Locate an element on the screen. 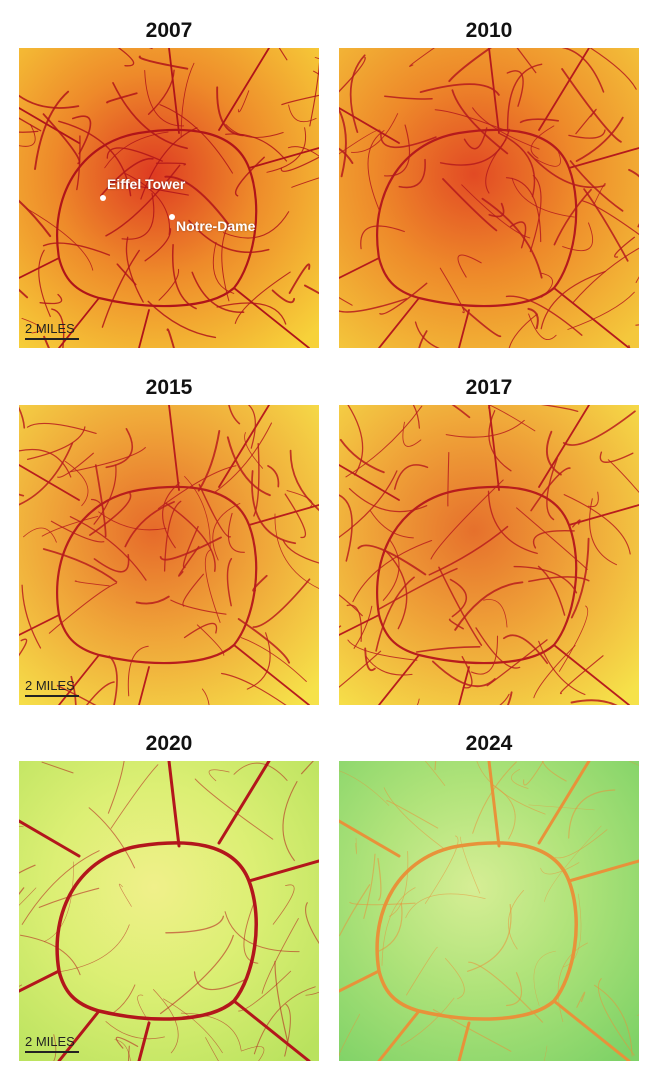 Image resolution: width=662 pixels, height=1074 pixels. map-panel-2017: 2017 is located at coordinates (489, 538).